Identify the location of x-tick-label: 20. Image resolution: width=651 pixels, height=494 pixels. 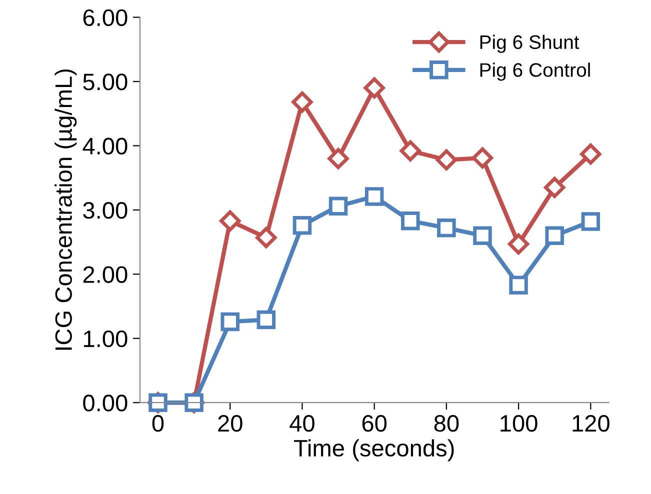
(230, 423).